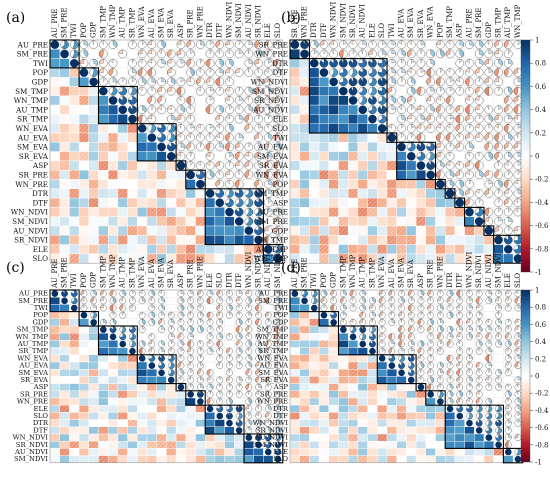  I want to click on column-label: DTF, so click(324, 30).